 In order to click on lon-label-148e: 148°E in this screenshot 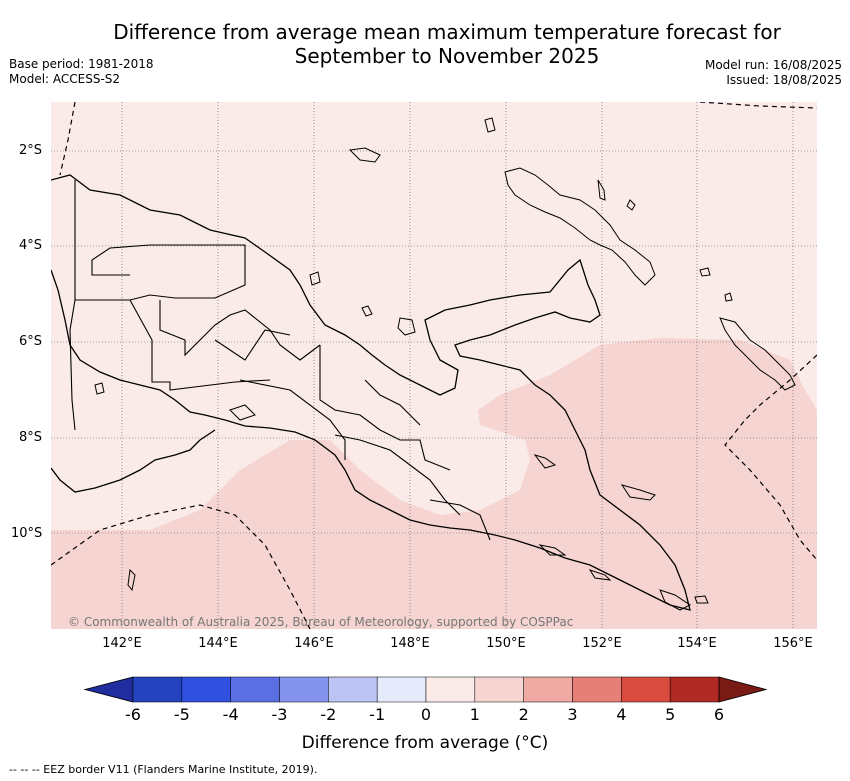, I will do `click(410, 643)`.